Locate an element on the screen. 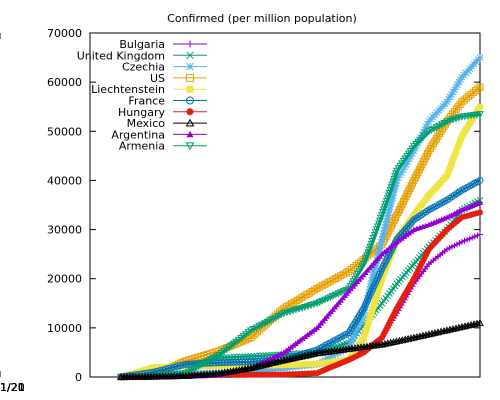 The image size is (500, 400). y-tick-label: 20000 is located at coordinates (64, 279).